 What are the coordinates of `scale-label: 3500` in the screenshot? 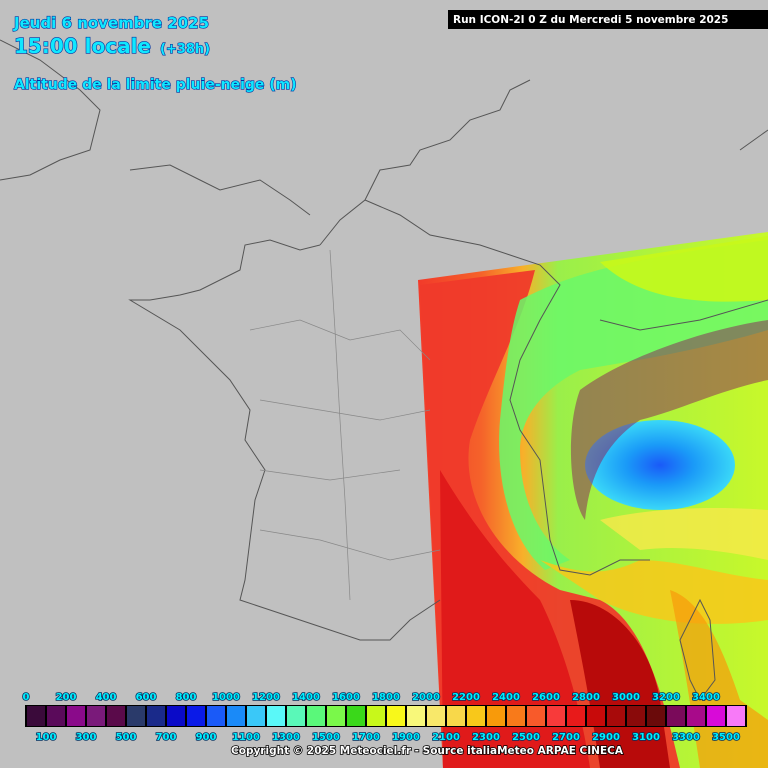 It's located at (726, 737).